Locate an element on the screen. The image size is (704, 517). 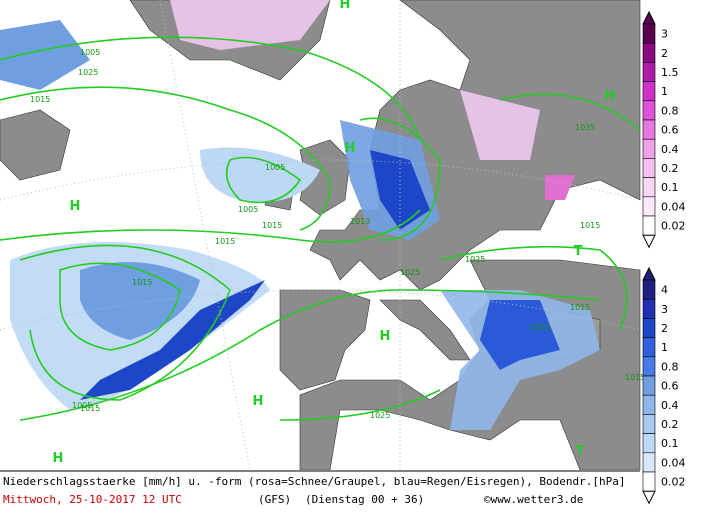
isobar-label: 1013 is located at coordinates (360, 221).